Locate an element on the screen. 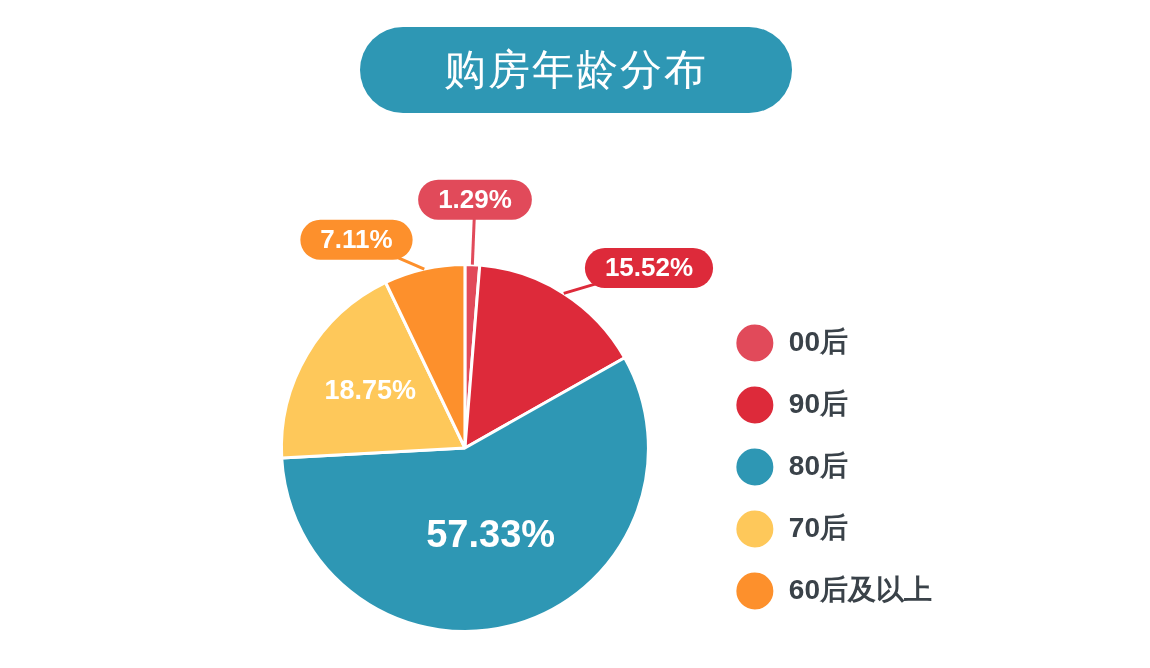 This screenshot has width=1150, height=668. legend-label: 70后 is located at coordinates (818, 527).